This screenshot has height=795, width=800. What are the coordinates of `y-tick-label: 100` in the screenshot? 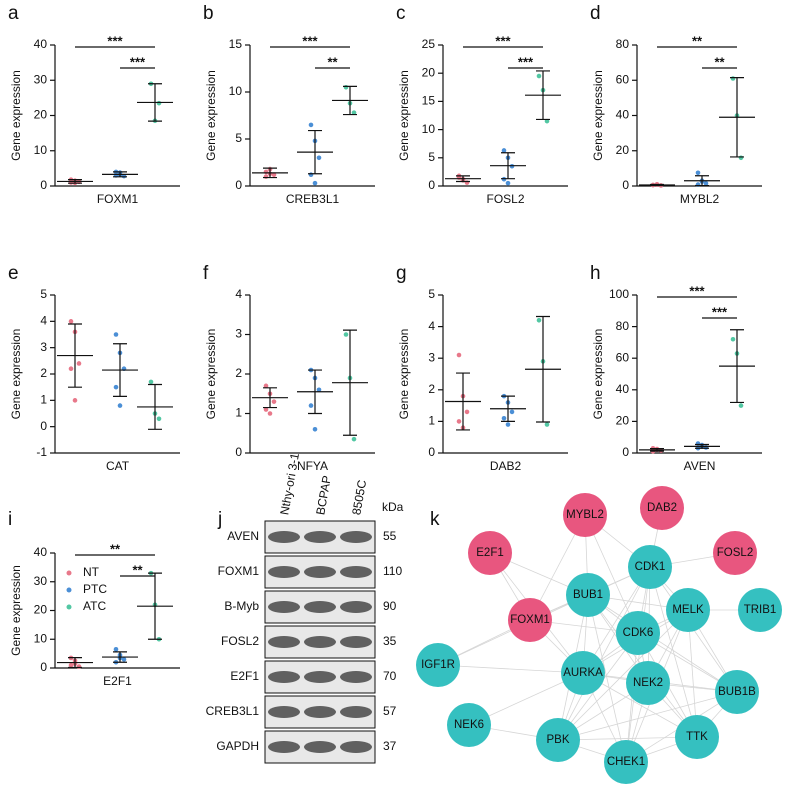 It's located at (619, 294).